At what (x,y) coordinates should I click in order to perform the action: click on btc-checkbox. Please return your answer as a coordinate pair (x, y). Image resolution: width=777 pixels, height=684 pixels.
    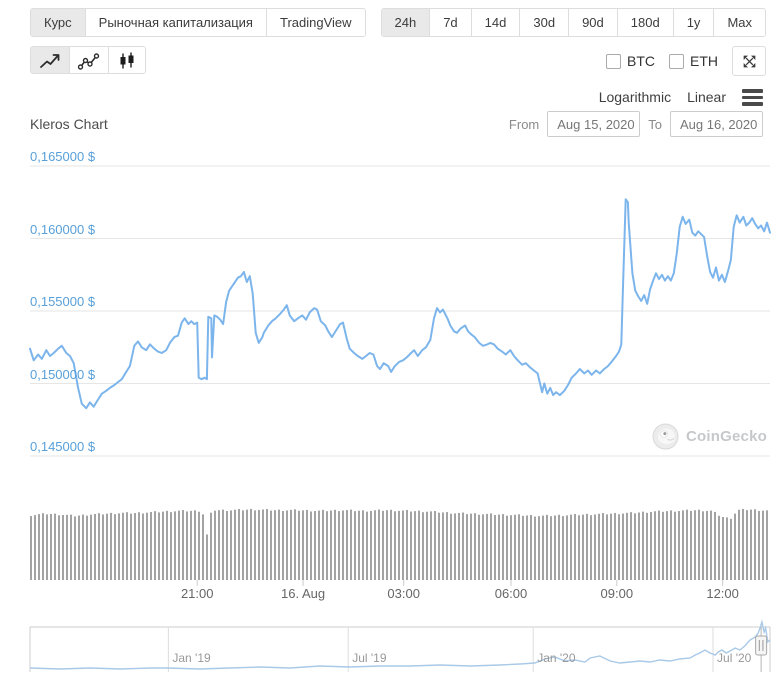
    Looking at the image, I should click on (613, 61).